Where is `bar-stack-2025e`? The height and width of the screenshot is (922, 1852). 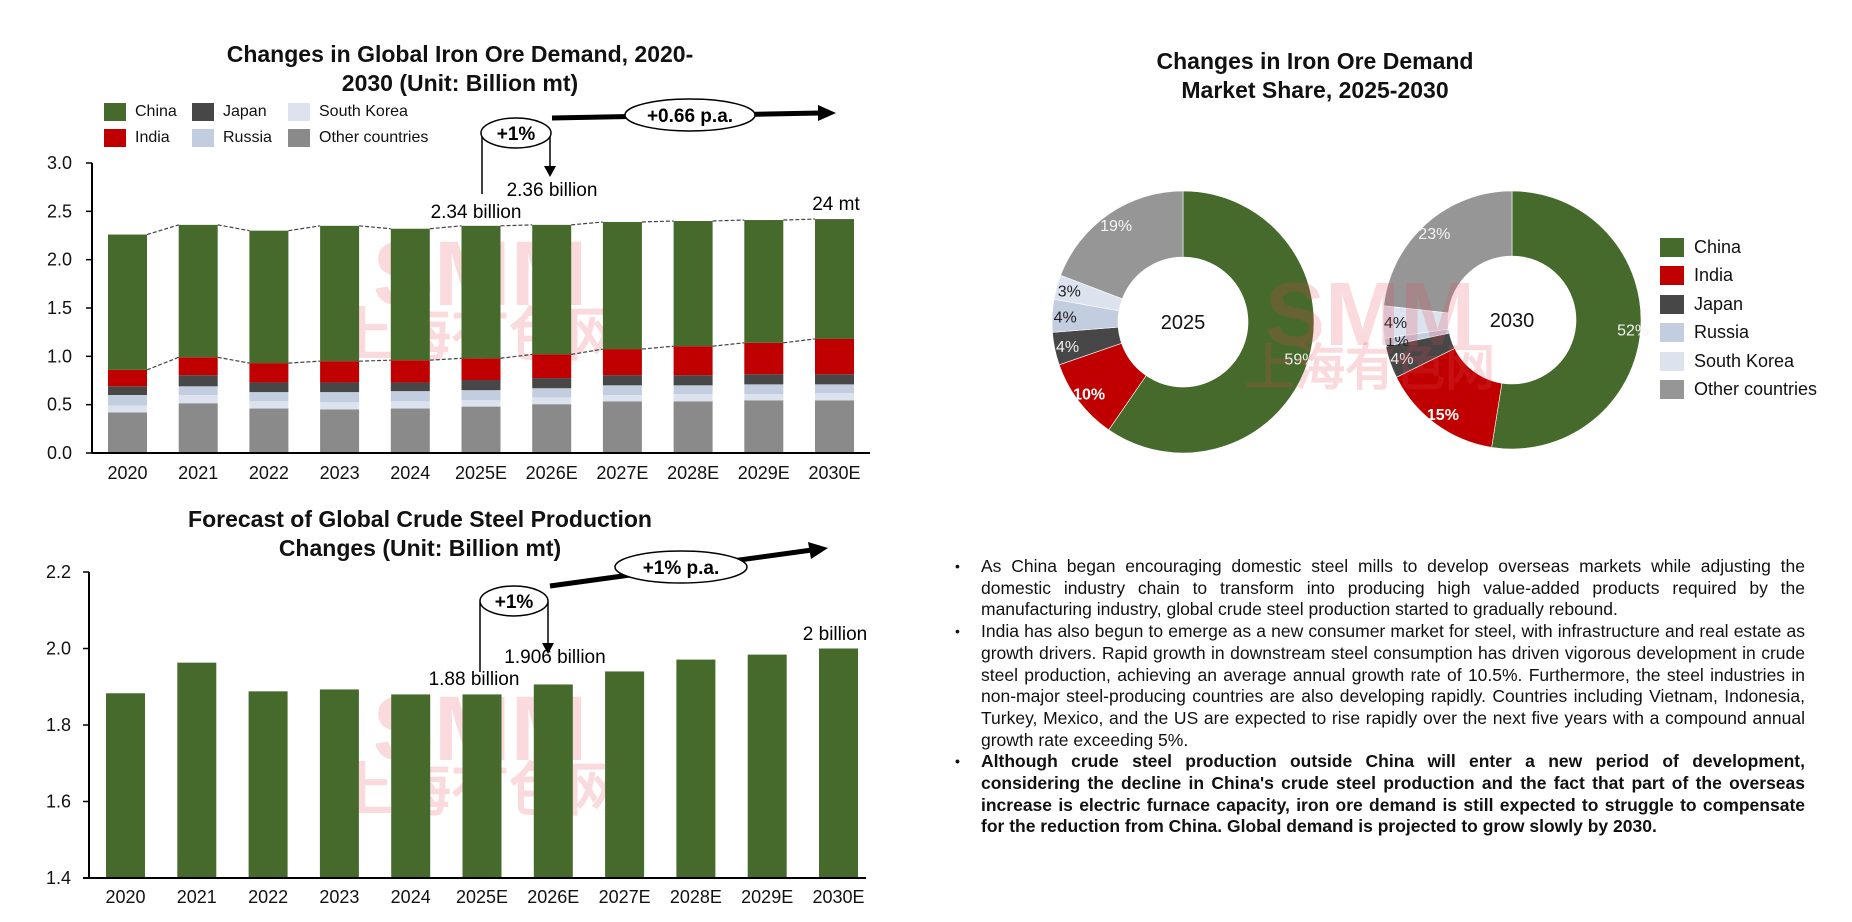
bar-stack-2025e is located at coordinates (481, 339).